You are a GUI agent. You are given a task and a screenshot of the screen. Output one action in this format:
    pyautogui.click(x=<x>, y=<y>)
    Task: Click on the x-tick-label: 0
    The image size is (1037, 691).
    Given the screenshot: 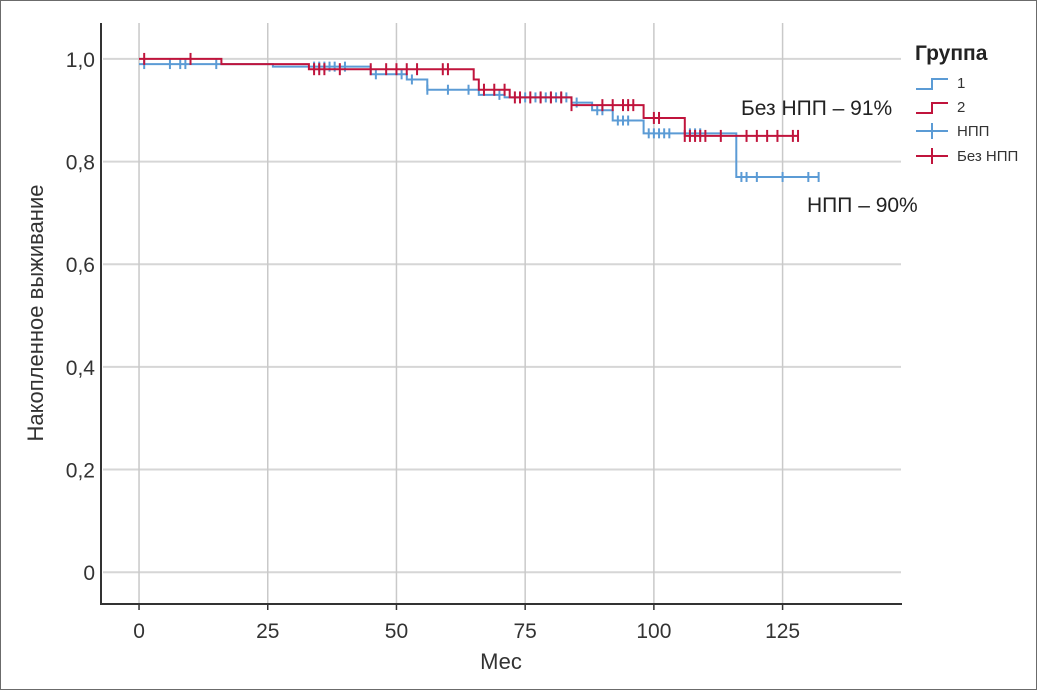 What is the action you would take?
    pyautogui.click(x=139, y=631)
    